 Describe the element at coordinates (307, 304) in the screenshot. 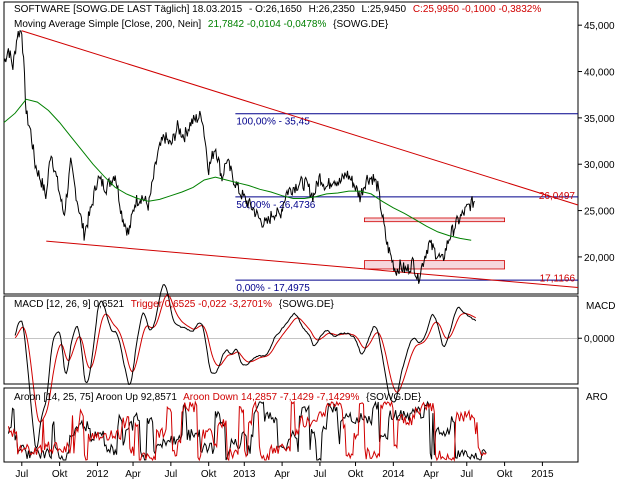

I see `macd-legend-symbol: {SOWG.DE}` at that location.